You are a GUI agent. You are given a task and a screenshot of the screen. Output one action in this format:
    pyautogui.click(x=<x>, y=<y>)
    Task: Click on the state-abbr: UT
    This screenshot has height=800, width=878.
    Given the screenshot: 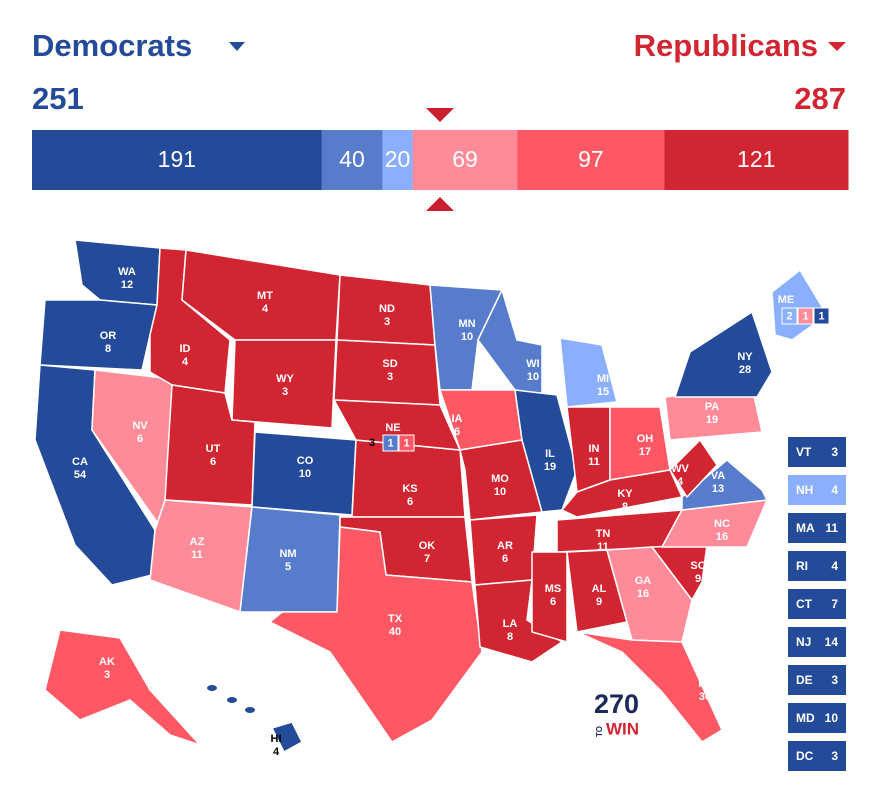 What is the action you would take?
    pyautogui.click(x=213, y=449)
    